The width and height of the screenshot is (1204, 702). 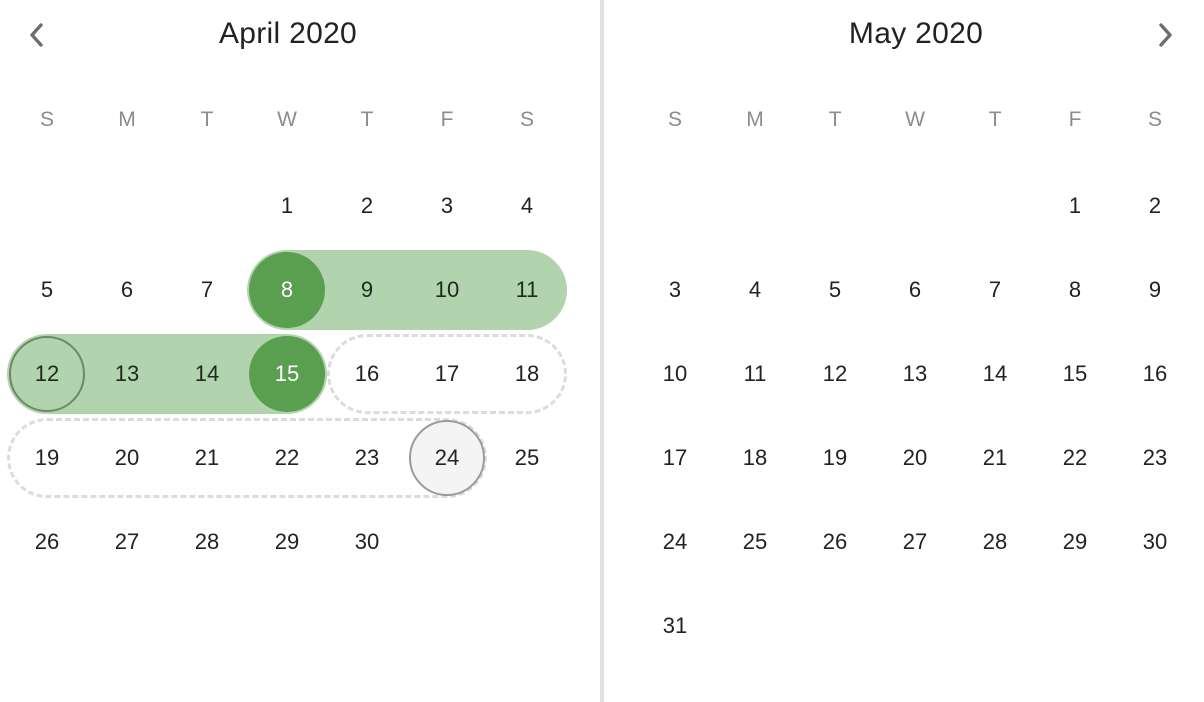 I want to click on day-number: 8, so click(x=287, y=289).